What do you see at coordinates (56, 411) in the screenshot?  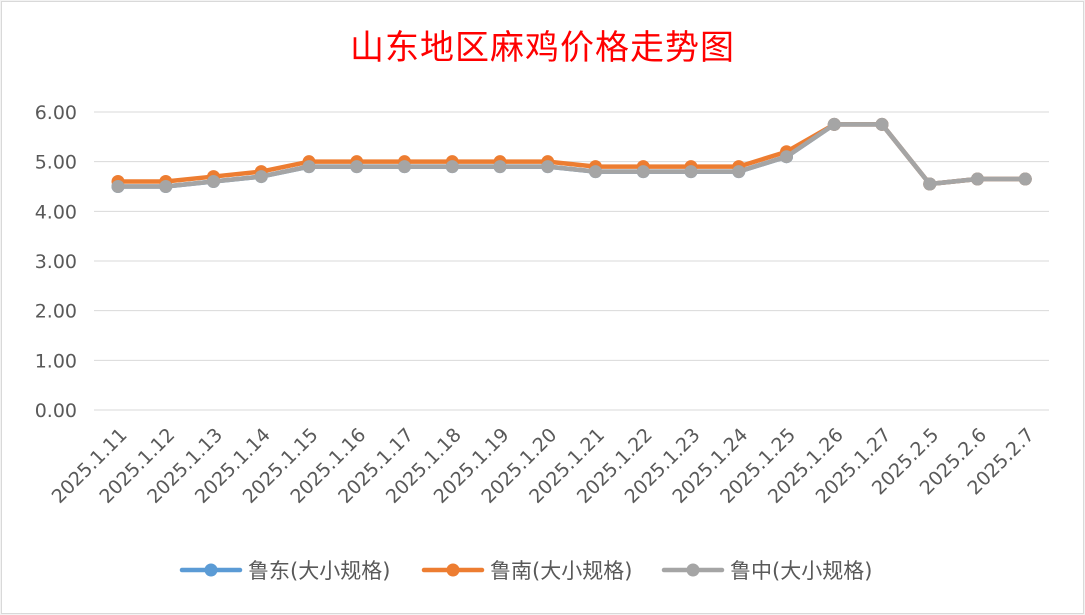 I see `y-tick-label: 0.00` at bounding box center [56, 411].